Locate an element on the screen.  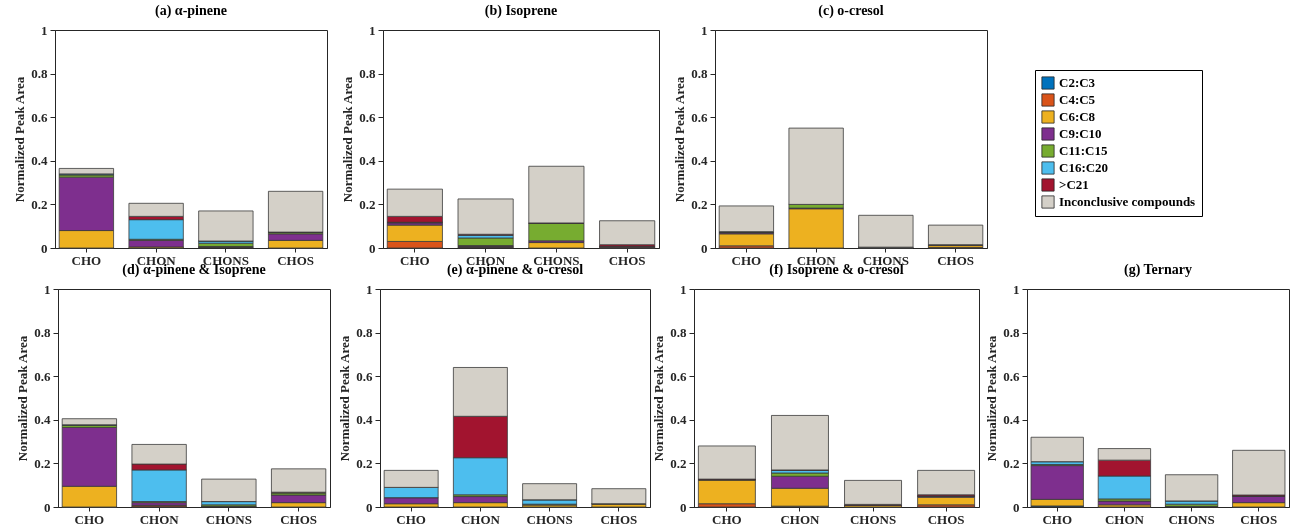
chart-title: (c) o-cresol is located at coordinates (851, 11).